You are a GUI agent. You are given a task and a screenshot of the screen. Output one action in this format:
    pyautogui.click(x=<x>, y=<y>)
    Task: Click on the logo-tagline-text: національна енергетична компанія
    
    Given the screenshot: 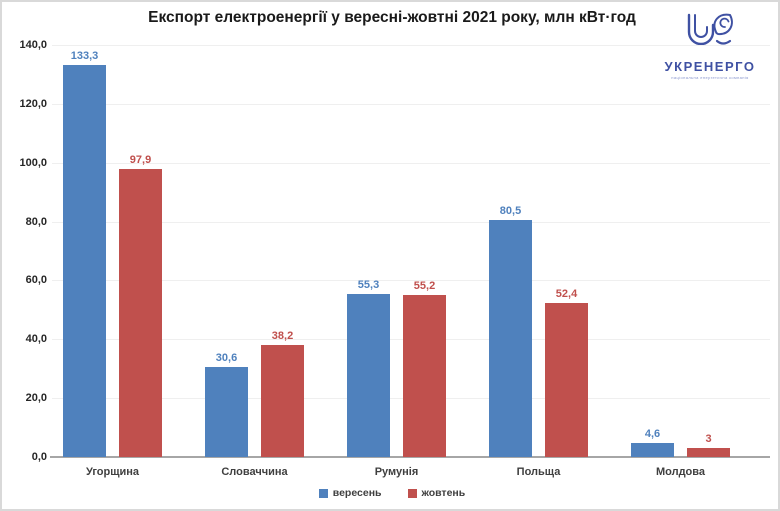 What is the action you would take?
    pyautogui.click(x=710, y=77)
    